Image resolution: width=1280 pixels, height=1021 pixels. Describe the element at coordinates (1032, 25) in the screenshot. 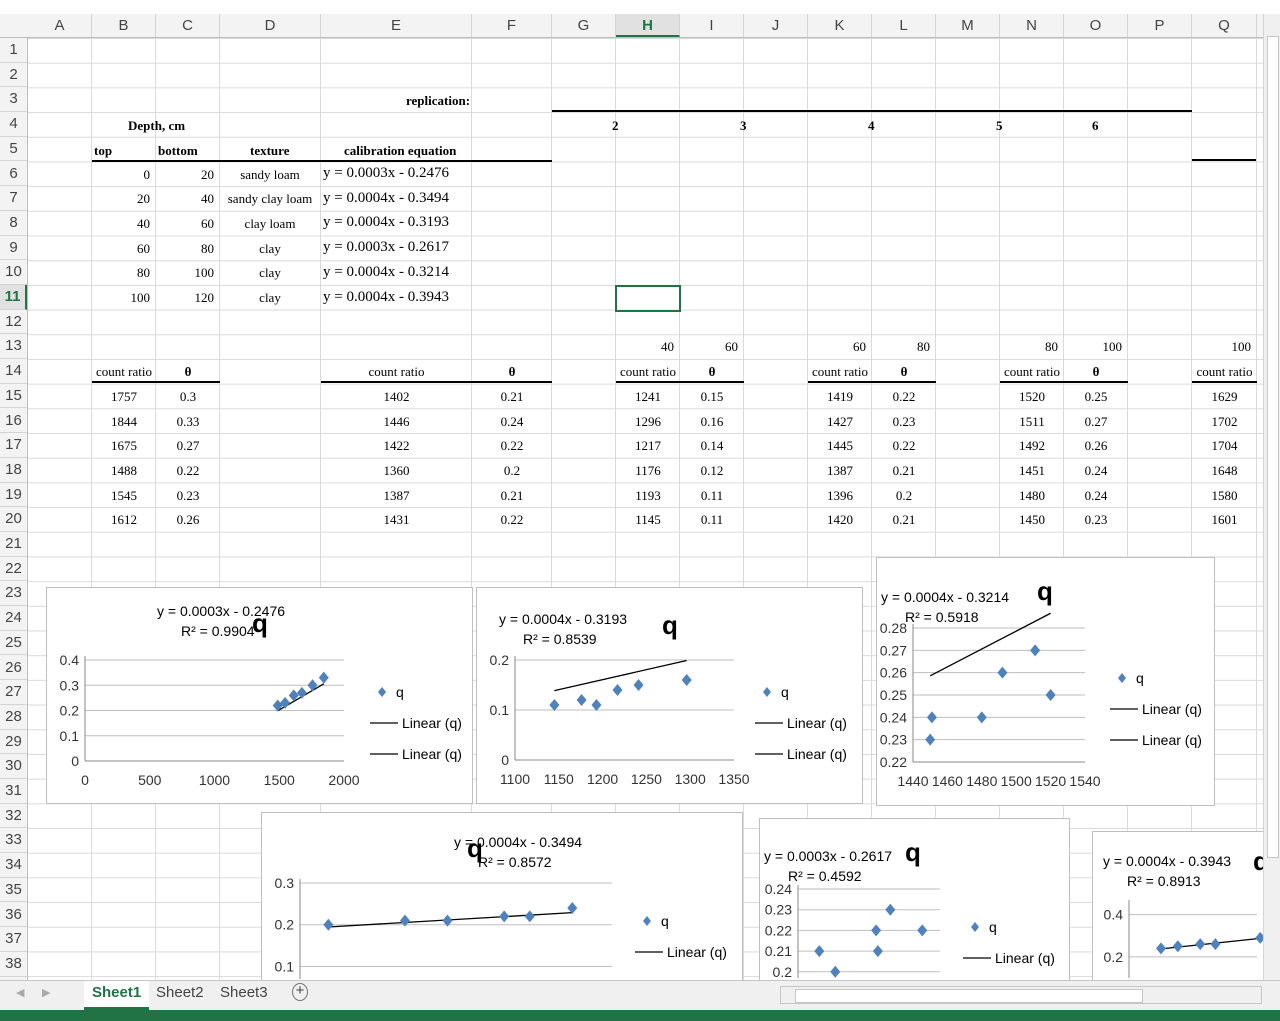

I see `column-header-N: N` at that location.